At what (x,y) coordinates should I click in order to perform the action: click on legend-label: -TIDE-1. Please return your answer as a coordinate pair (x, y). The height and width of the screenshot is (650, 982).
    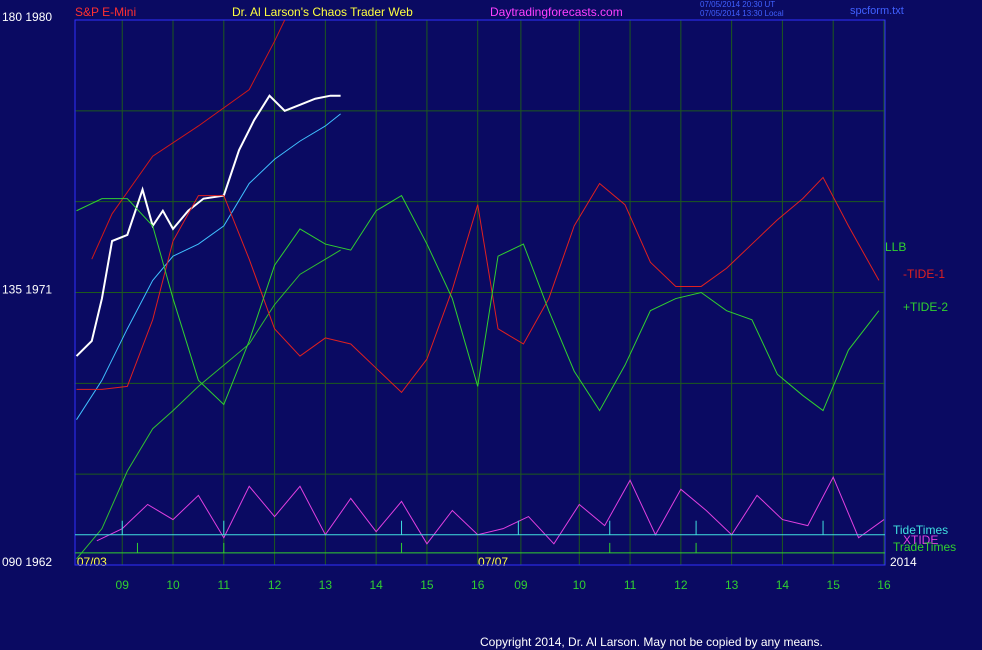
    Looking at the image, I should click on (924, 274).